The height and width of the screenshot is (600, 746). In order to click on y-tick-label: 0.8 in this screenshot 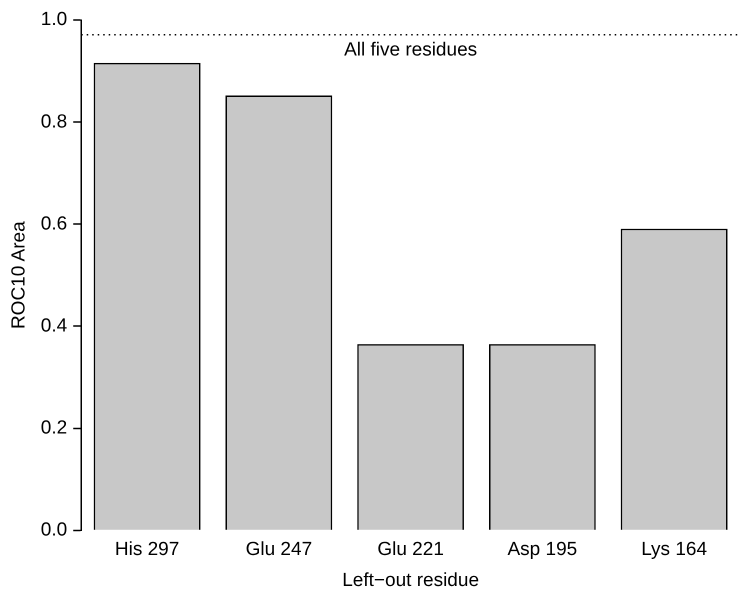, I will do `click(54, 121)`.